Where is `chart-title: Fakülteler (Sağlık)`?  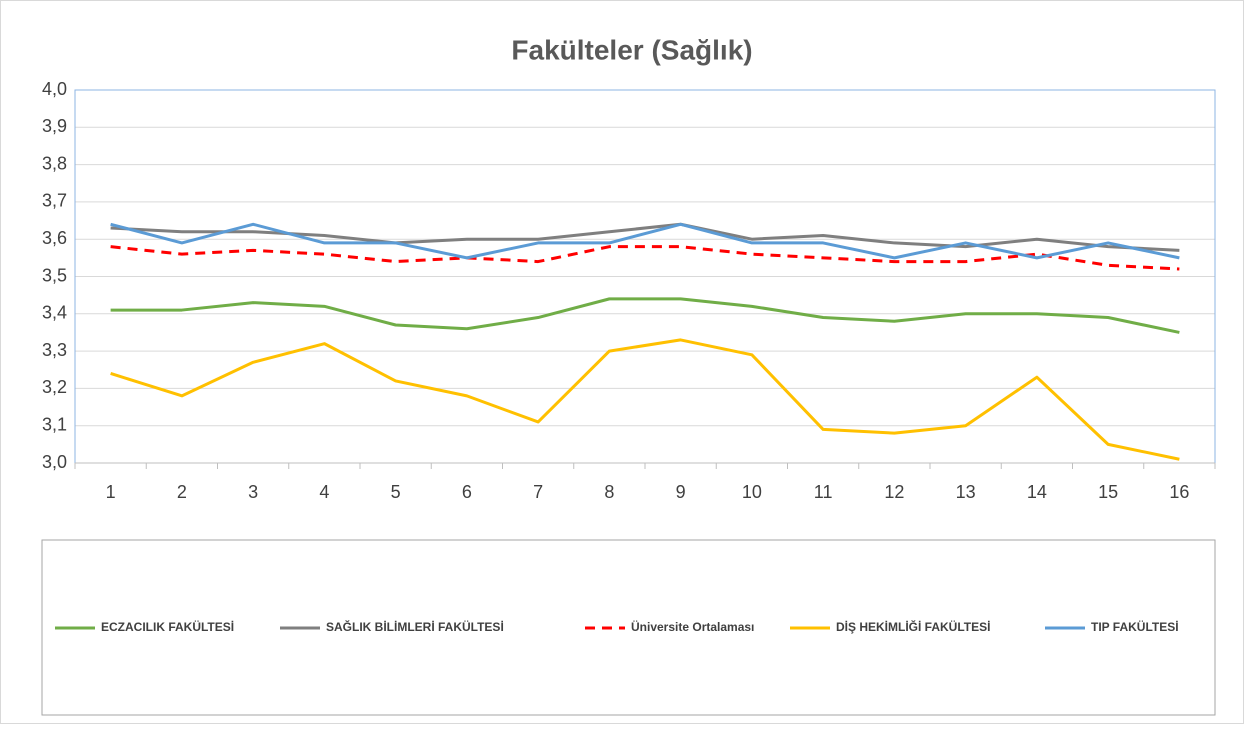 chart-title: Fakülteler (Sağlık) is located at coordinates (631, 49).